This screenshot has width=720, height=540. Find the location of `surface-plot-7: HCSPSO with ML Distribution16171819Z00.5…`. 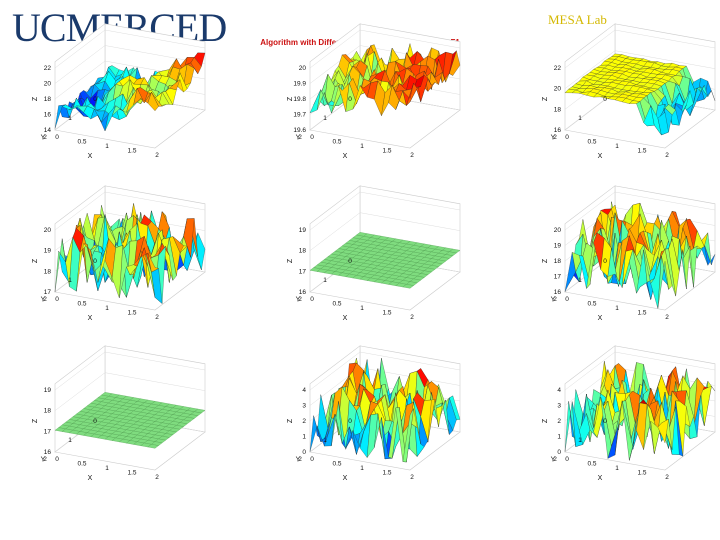

surface-plot-7: HCSPSO with ML Distribution16171819Z00.5… is located at coordinates (119, 413).